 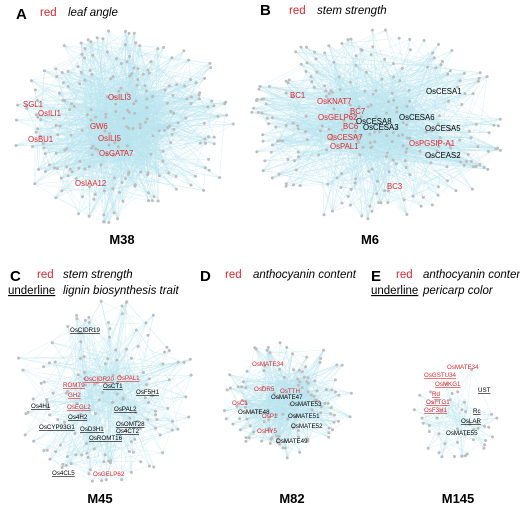 I want to click on legend-red-trait: leaf angle, so click(x=93, y=13).